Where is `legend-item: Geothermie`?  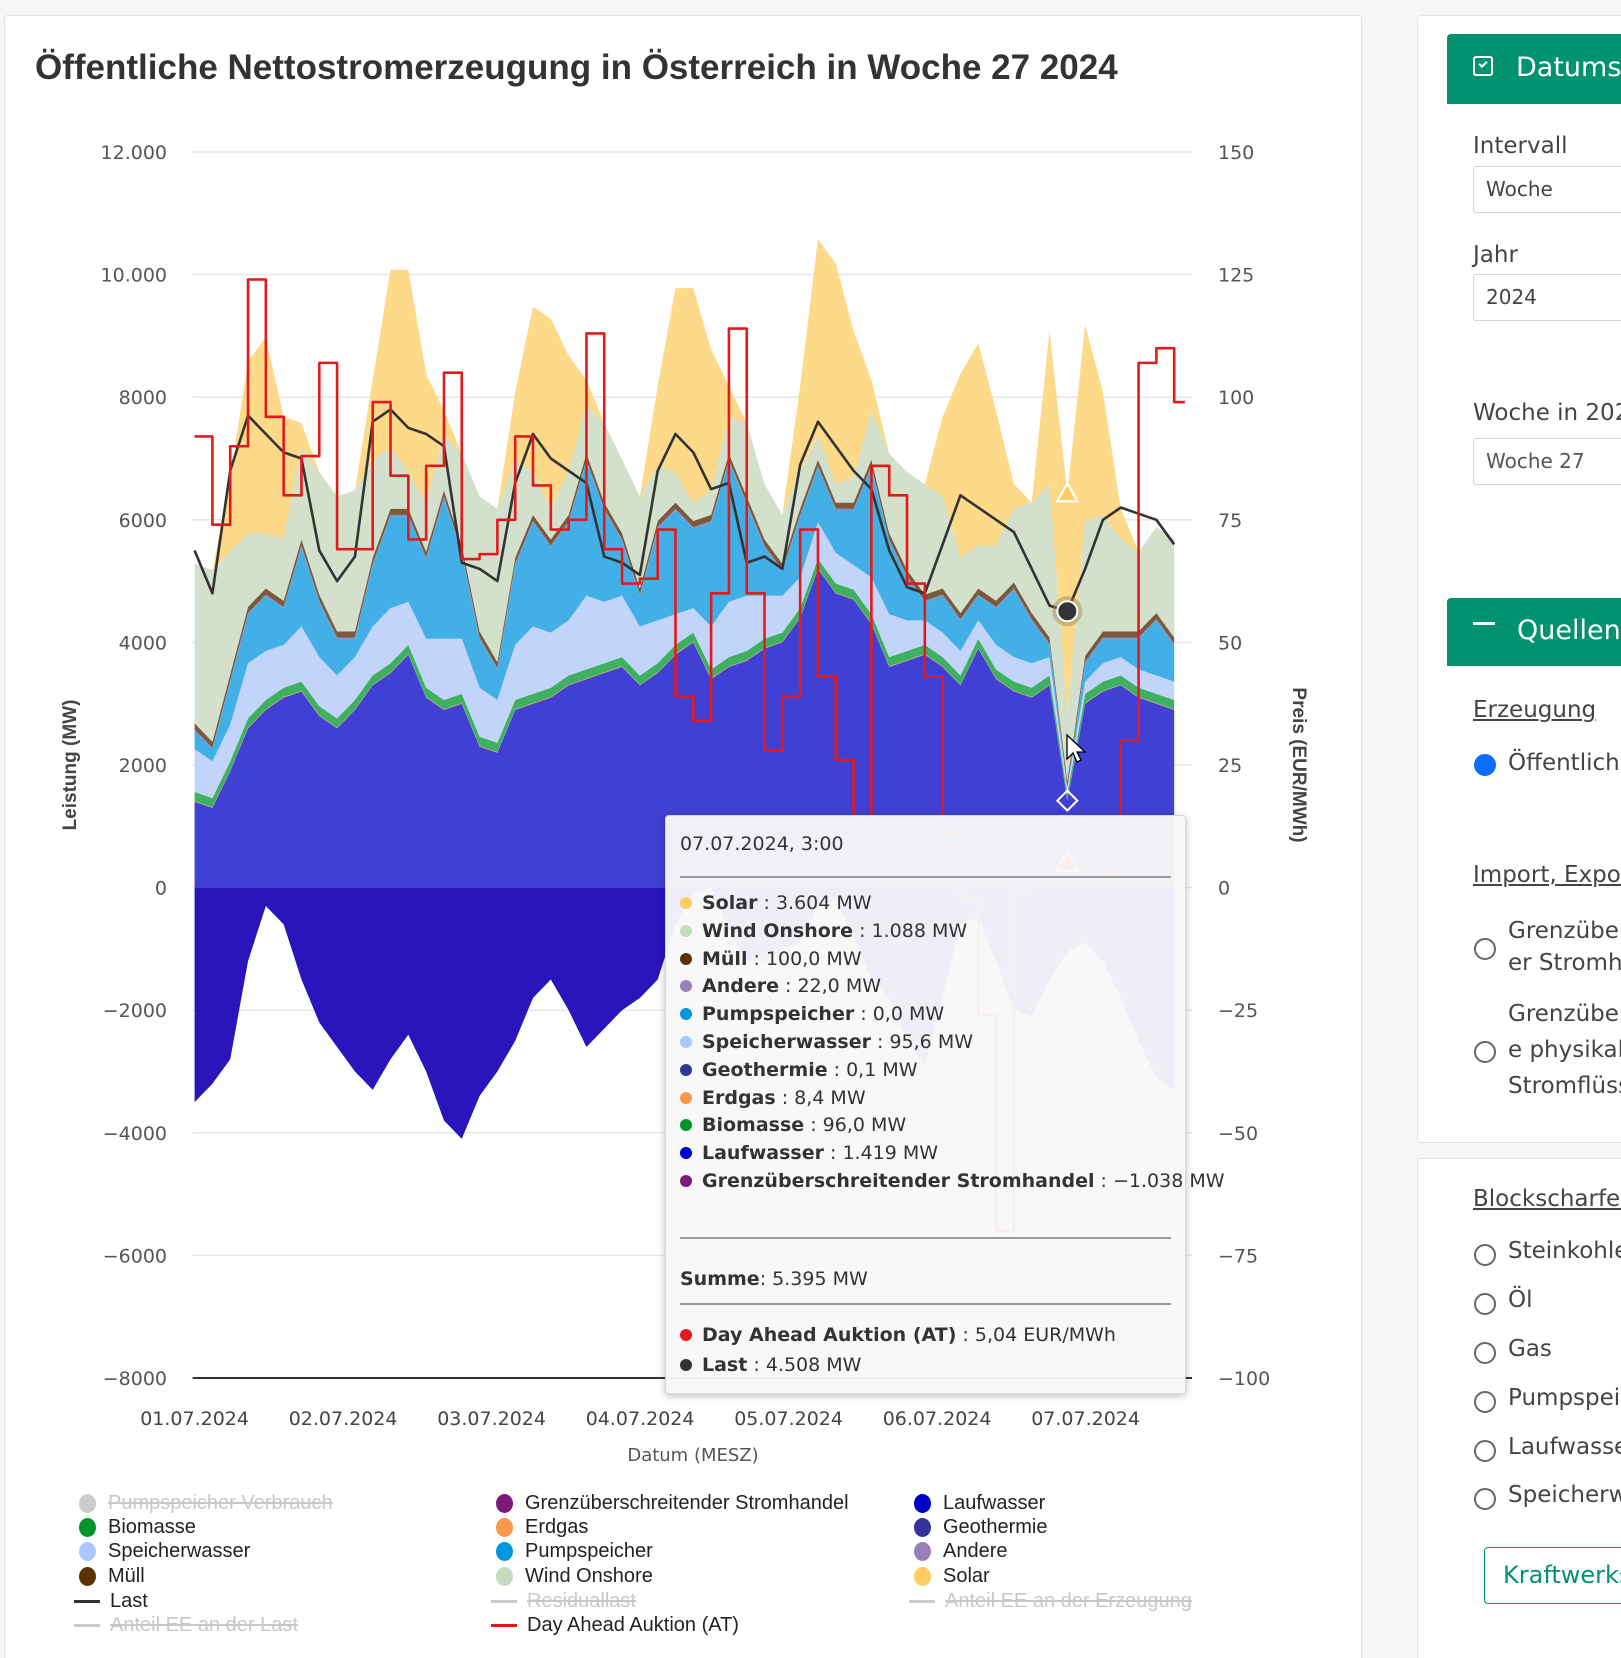
legend-item: Geothermie is located at coordinates (981, 1527).